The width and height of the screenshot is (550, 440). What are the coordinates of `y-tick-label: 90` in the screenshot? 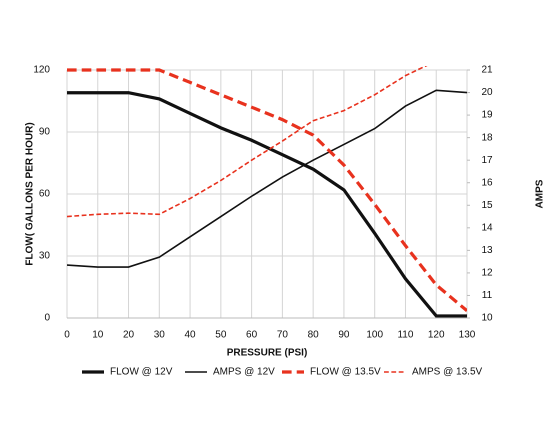 It's located at (45, 132).